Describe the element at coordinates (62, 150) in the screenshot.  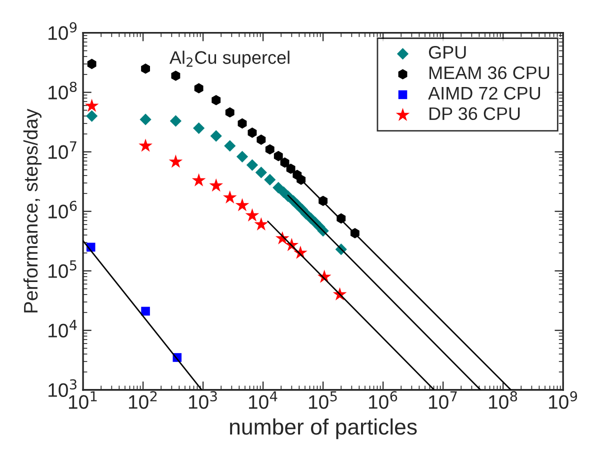
I see `y-tick-label: 10$^{7}$` at that location.